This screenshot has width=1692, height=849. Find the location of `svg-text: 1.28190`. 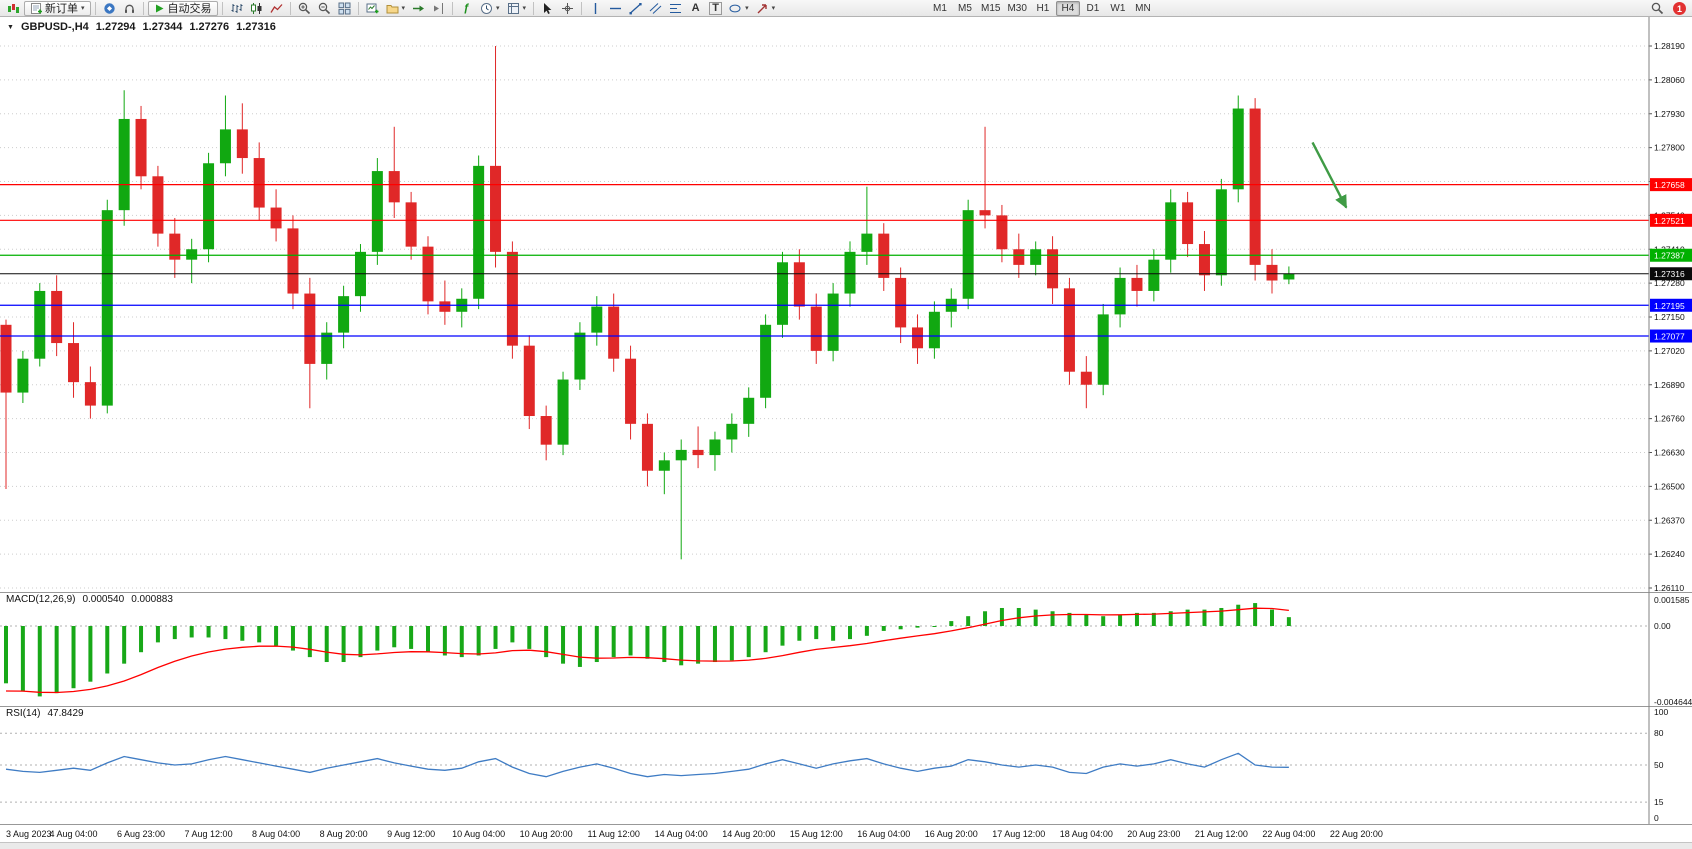

svg-text: 1.28190 is located at coordinates (1669, 46).